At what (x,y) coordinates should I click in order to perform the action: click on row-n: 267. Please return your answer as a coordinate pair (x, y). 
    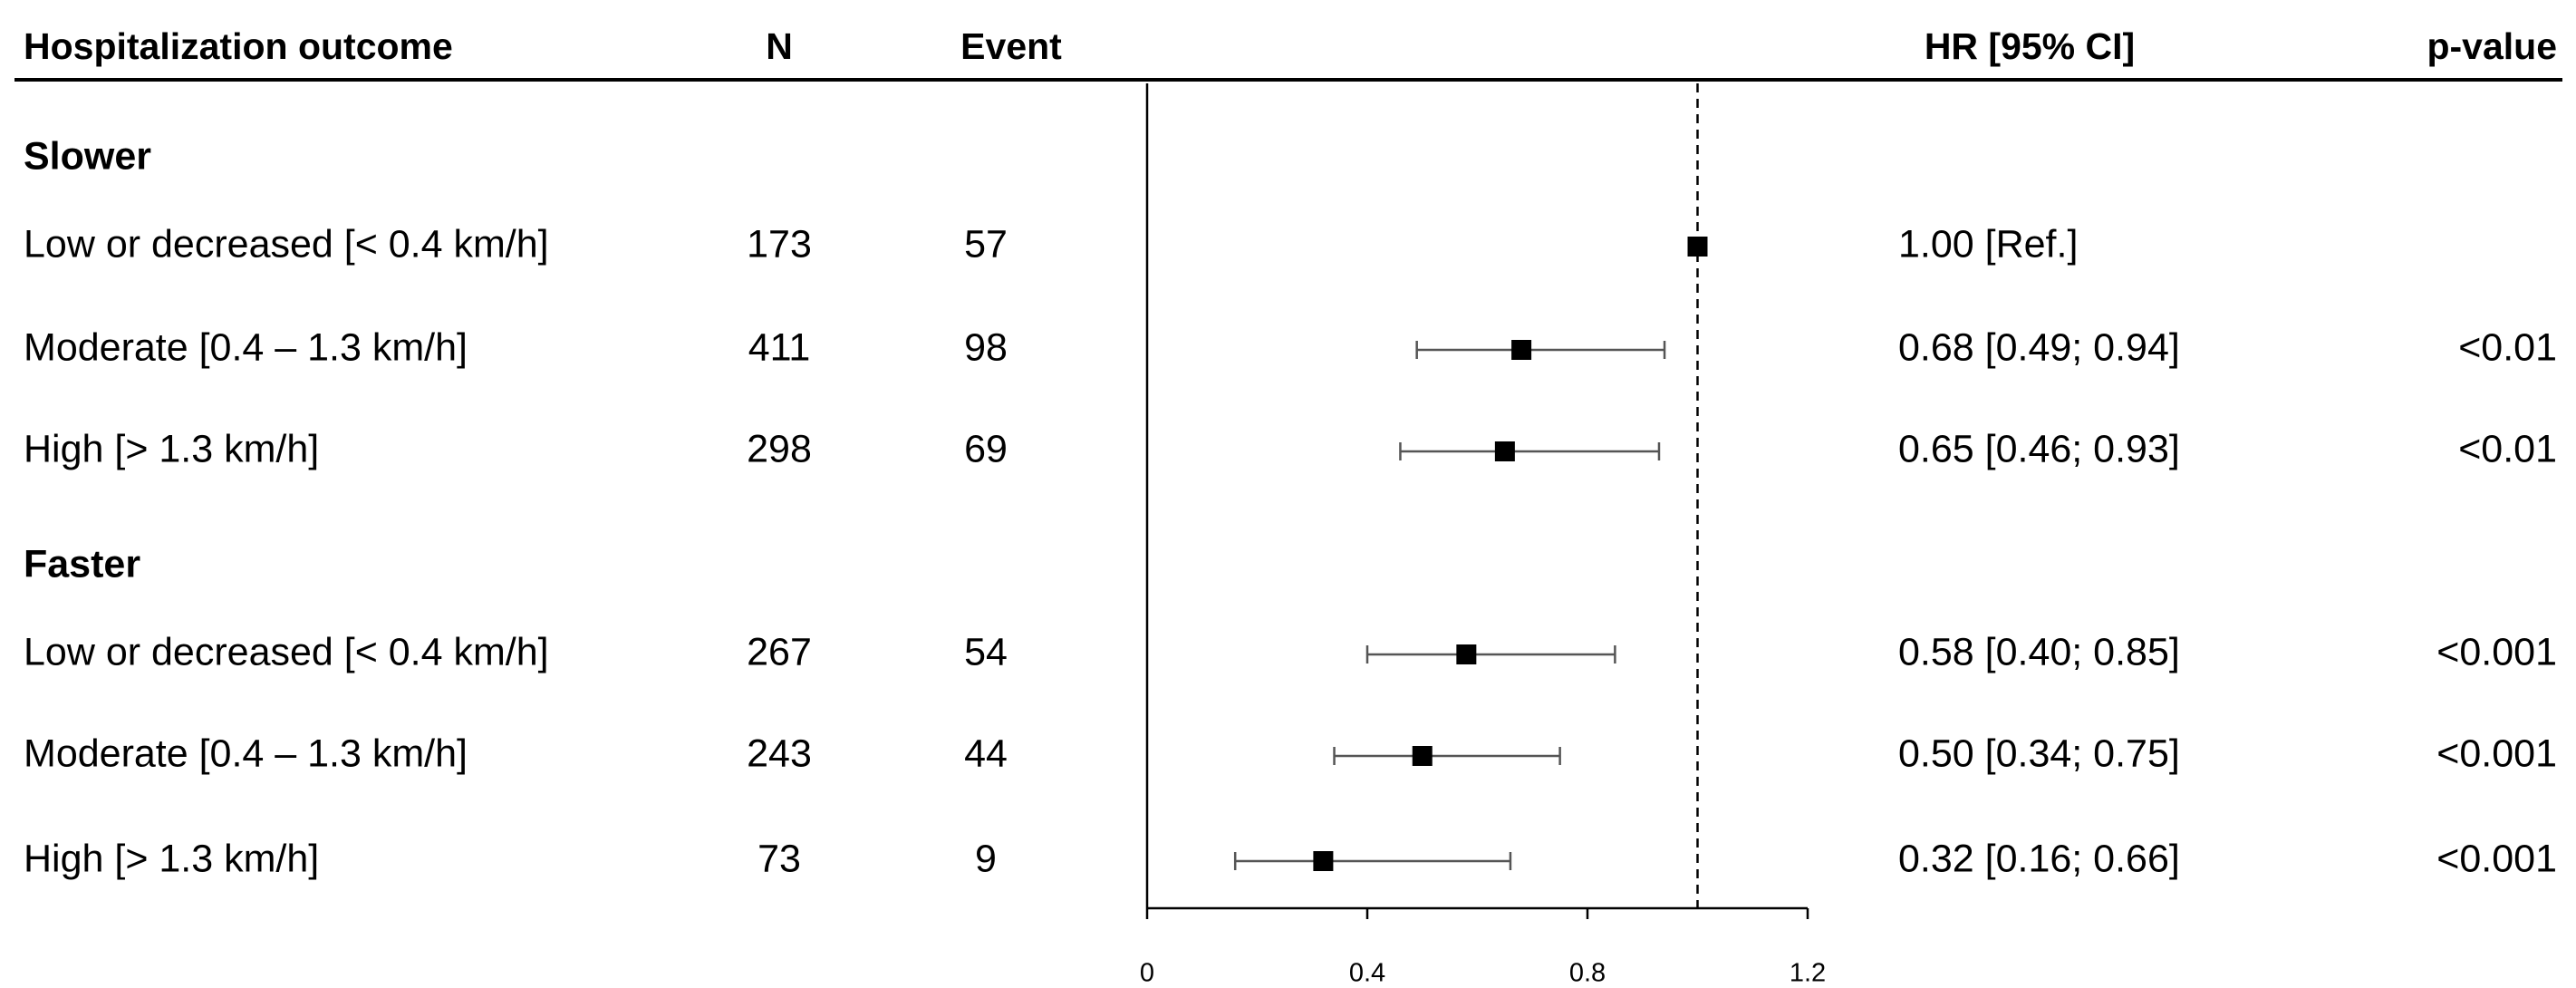
    Looking at the image, I should click on (779, 651).